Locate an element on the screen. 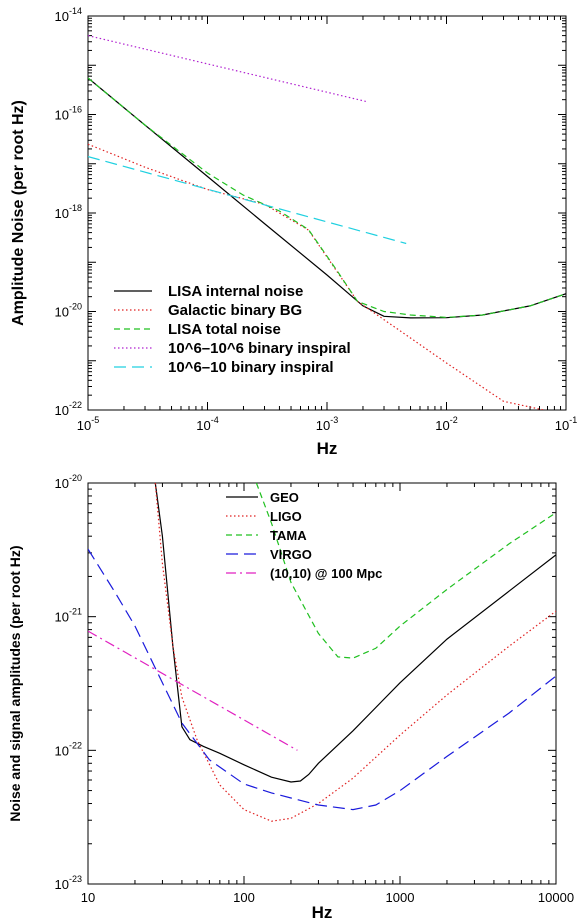 This screenshot has width=582, height=924. y-tick-label: 10-21 is located at coordinates (68, 616).